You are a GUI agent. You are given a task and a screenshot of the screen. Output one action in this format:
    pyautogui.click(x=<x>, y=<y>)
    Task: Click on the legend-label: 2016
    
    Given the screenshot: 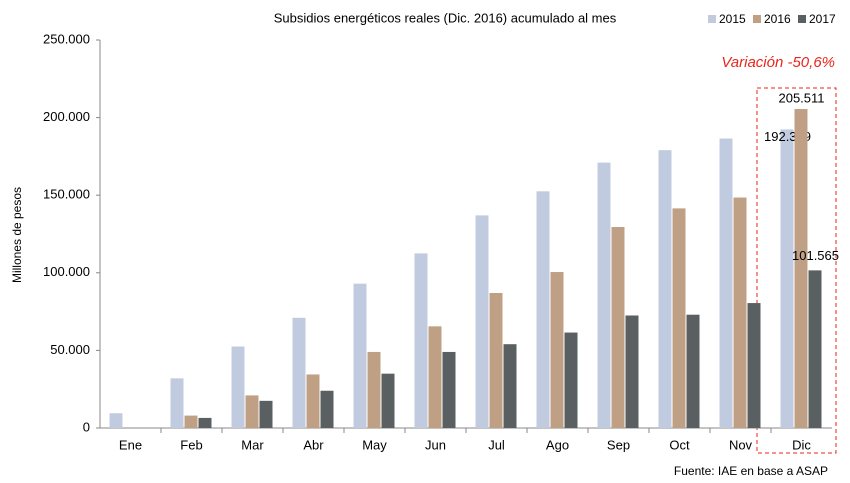 What is the action you would take?
    pyautogui.click(x=777, y=19)
    